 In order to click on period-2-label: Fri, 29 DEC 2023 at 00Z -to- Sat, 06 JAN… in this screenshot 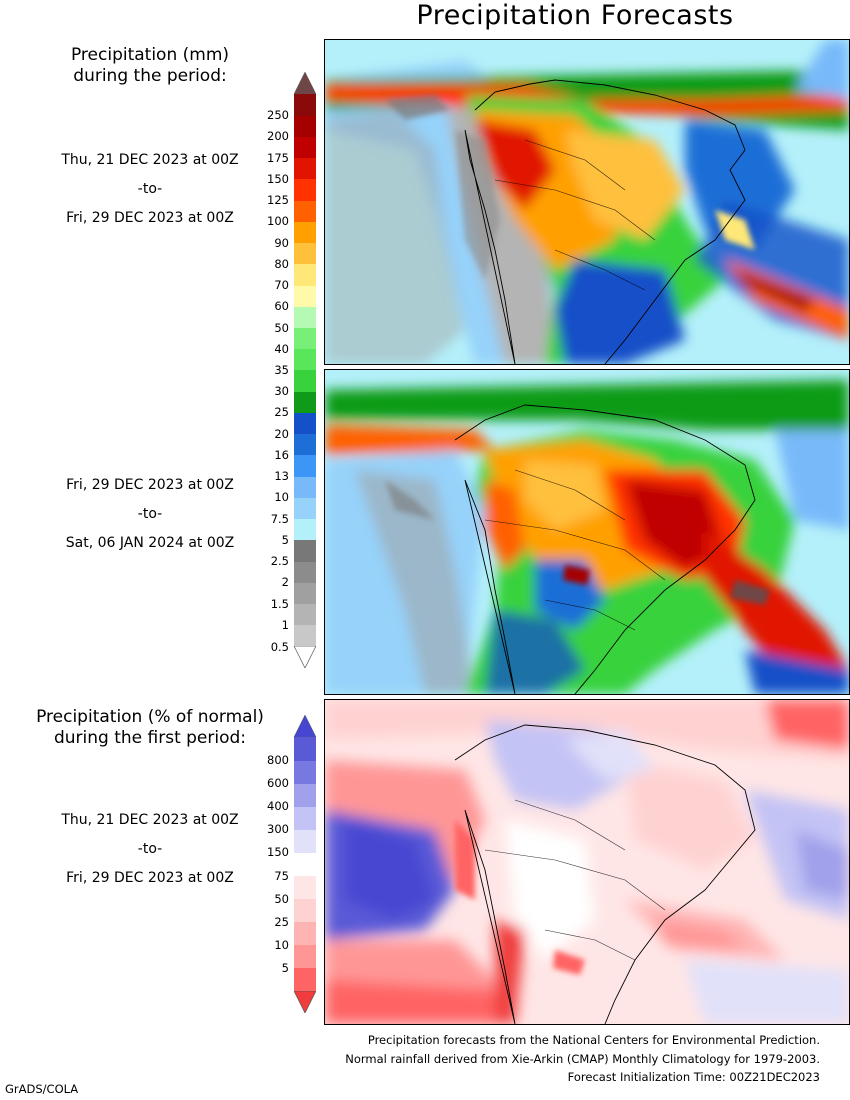, I will do `click(150, 514)`.